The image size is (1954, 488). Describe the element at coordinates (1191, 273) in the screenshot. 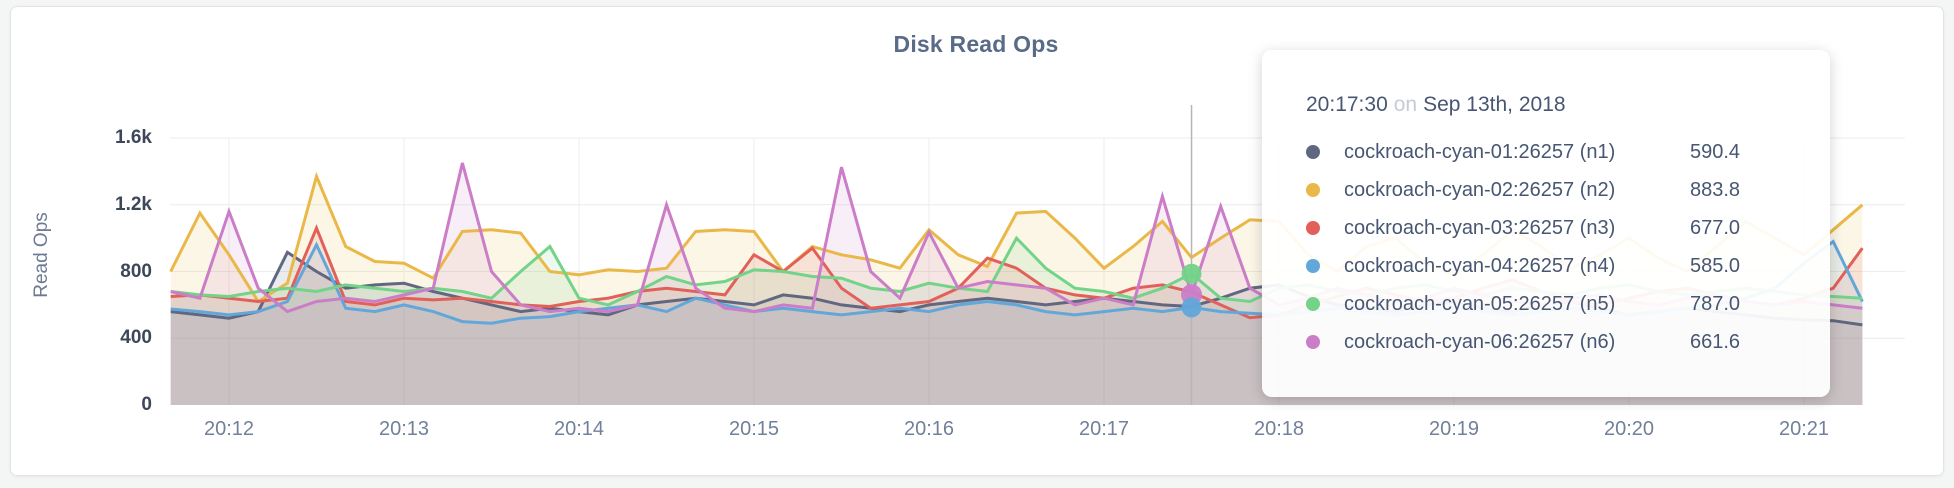

I see `hover-dot-n5` at that location.